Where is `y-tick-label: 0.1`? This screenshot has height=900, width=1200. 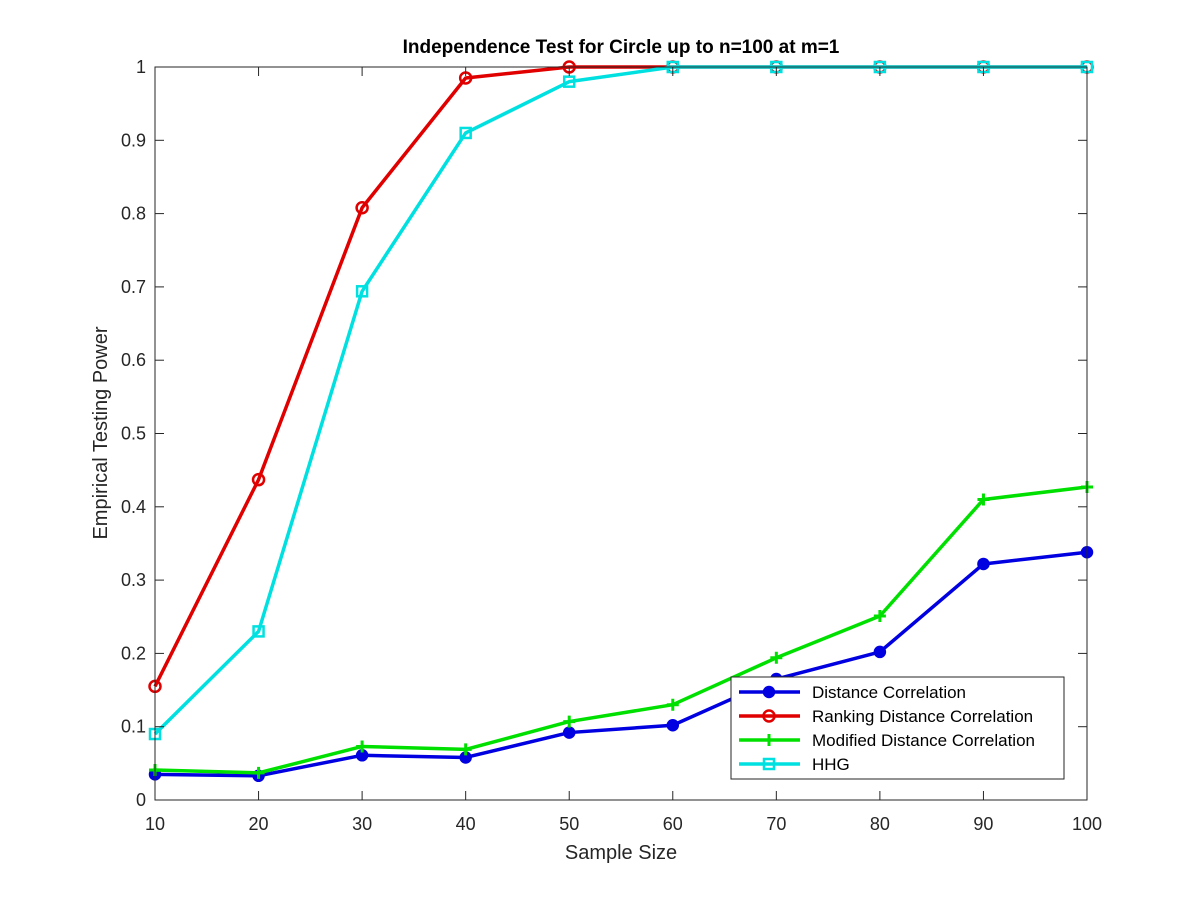
y-tick-label: 0.1 is located at coordinates (133, 727).